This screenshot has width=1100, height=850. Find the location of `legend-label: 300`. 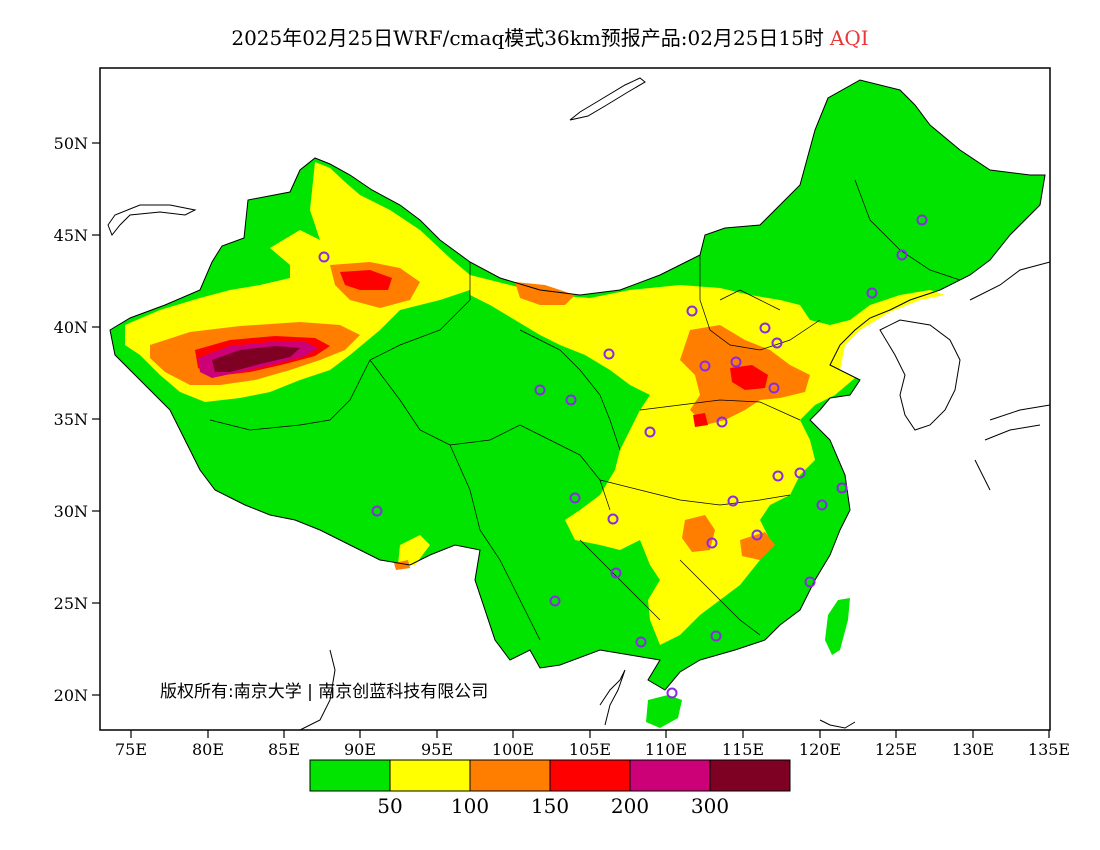

legend-label: 300 is located at coordinates (710, 806).